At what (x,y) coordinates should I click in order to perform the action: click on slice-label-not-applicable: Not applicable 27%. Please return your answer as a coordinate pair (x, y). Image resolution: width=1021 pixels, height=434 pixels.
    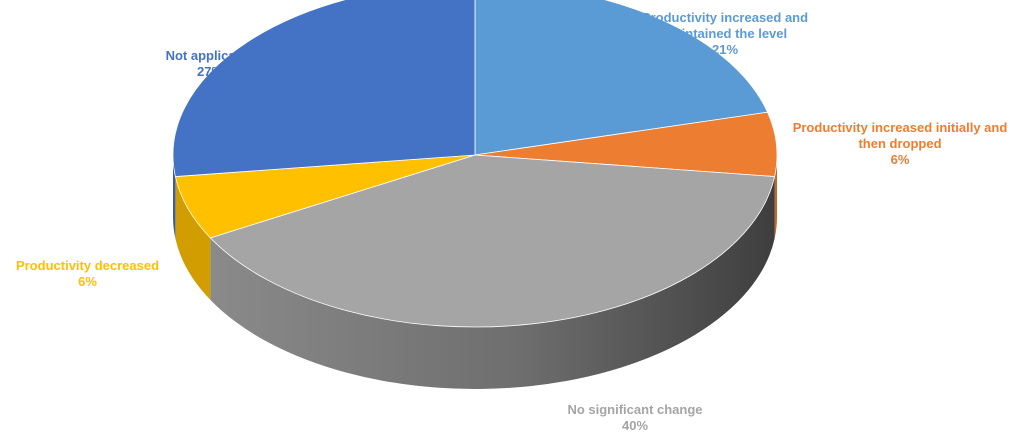
    Looking at the image, I should click on (210, 64).